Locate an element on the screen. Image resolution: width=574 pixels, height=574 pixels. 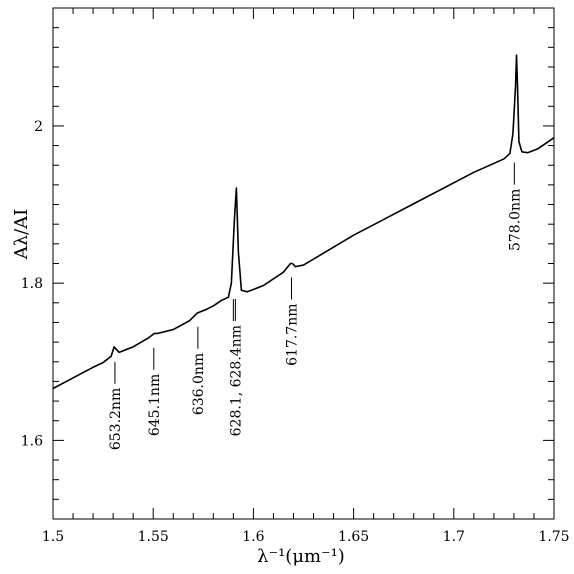
x-tick-label: 1.55 is located at coordinates (153, 537).